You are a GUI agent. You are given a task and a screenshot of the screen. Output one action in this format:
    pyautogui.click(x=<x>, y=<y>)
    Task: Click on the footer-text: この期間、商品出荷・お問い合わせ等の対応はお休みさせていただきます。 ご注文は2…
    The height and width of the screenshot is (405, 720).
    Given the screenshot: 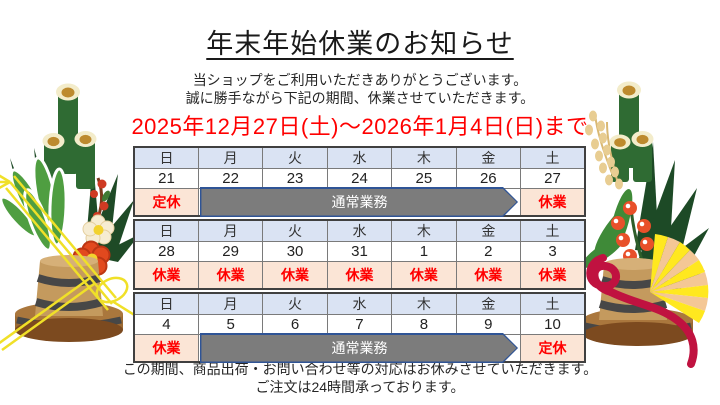 What is the action you would take?
    pyautogui.click(x=360, y=378)
    